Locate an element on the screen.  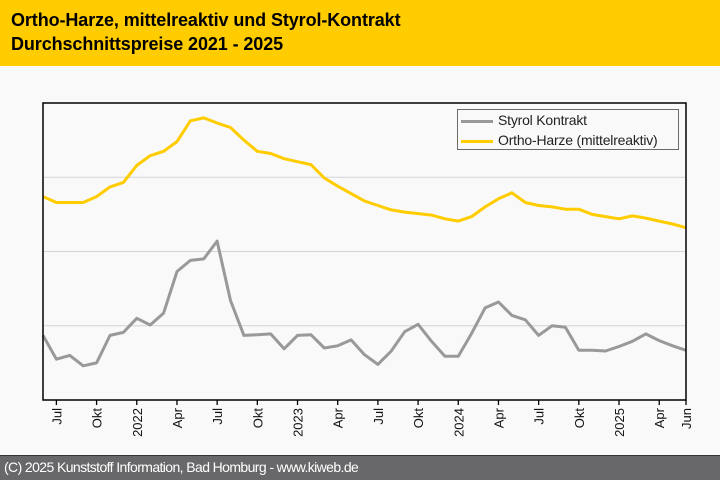
legend-item-ortho: Ortho-Harze (mittelreaktiv) is located at coordinates (569, 141).